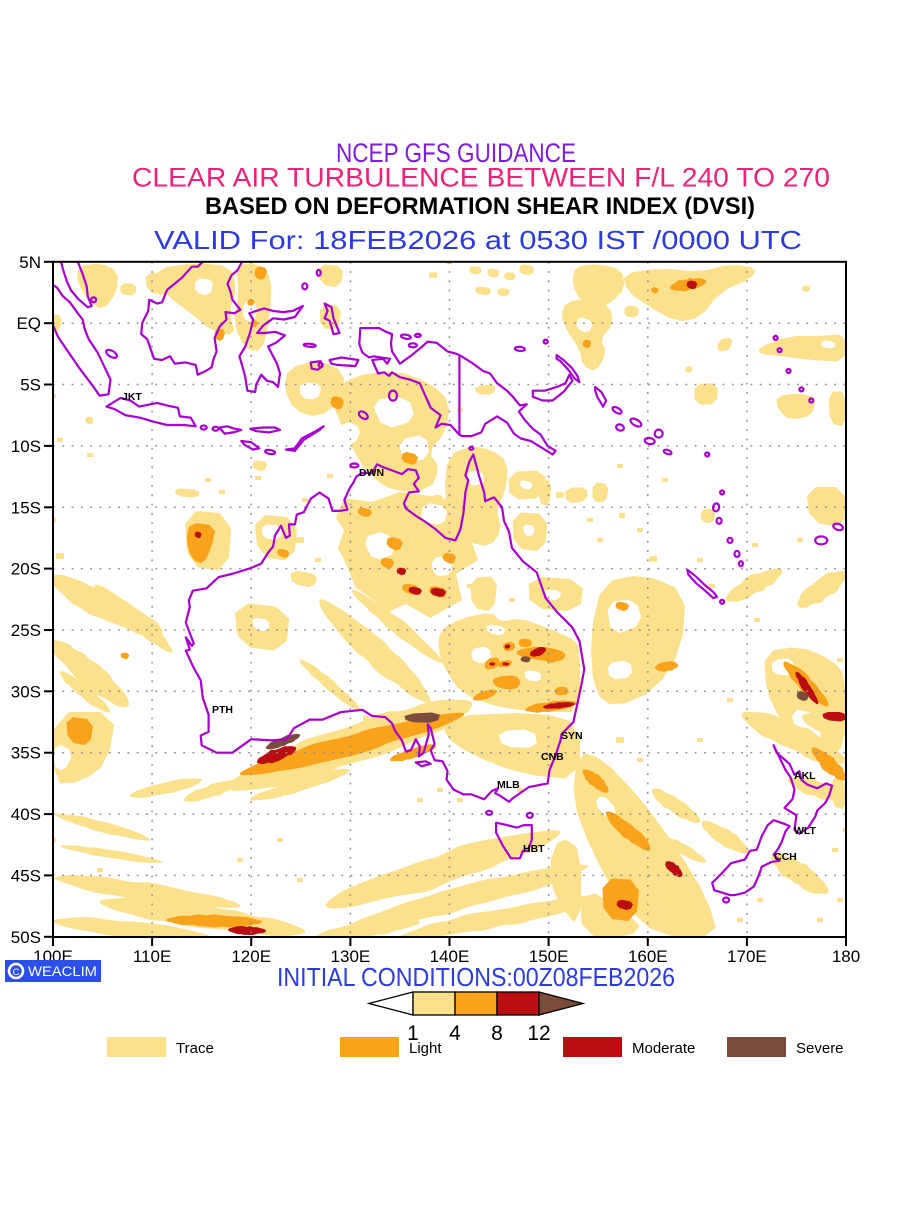 This screenshot has width=900, height=1205. I want to click on svg-text: 5S, so click(30, 385).